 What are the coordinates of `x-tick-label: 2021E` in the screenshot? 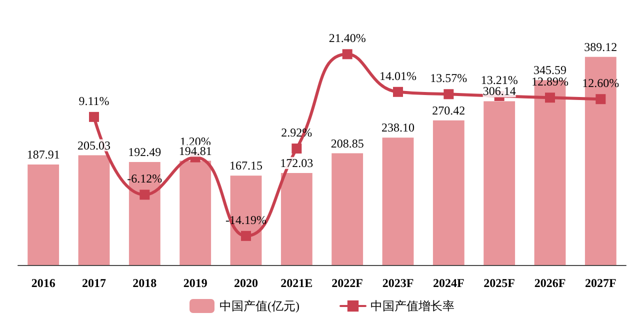 It's located at (296, 283).